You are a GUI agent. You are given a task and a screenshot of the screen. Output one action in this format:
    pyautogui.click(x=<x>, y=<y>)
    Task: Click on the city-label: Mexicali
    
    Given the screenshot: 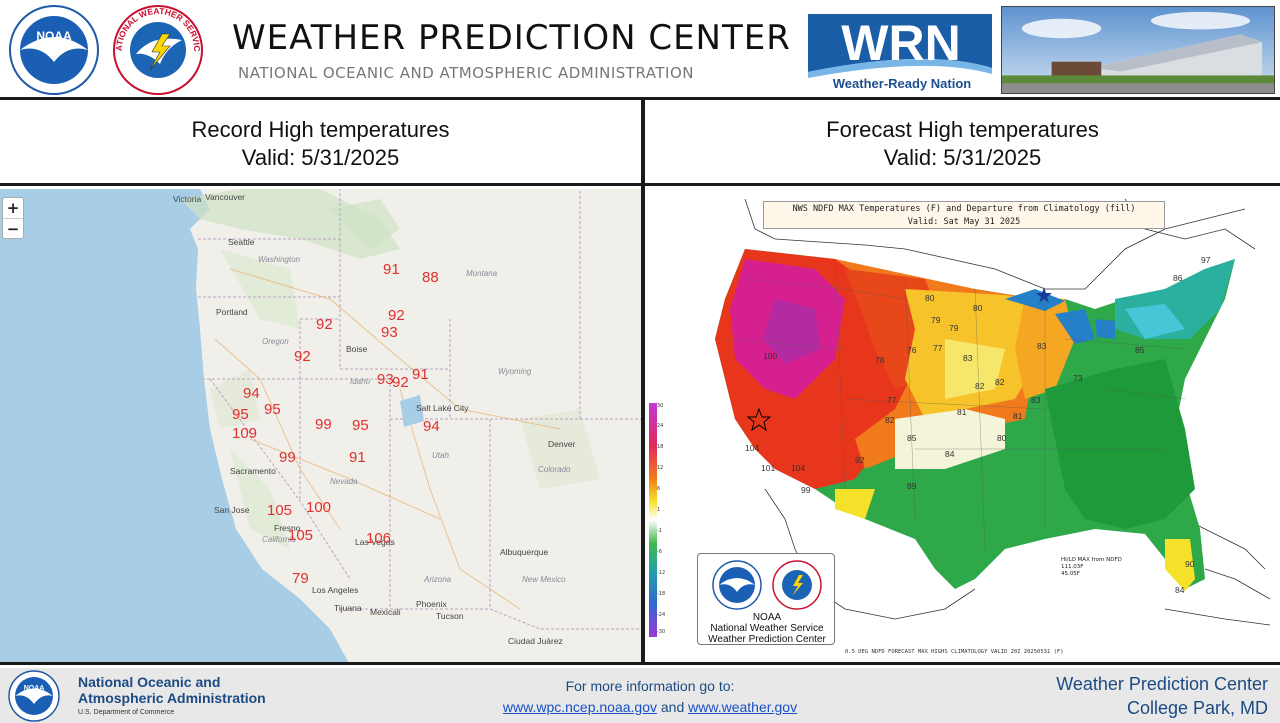 What is the action you would take?
    pyautogui.click(x=385, y=612)
    